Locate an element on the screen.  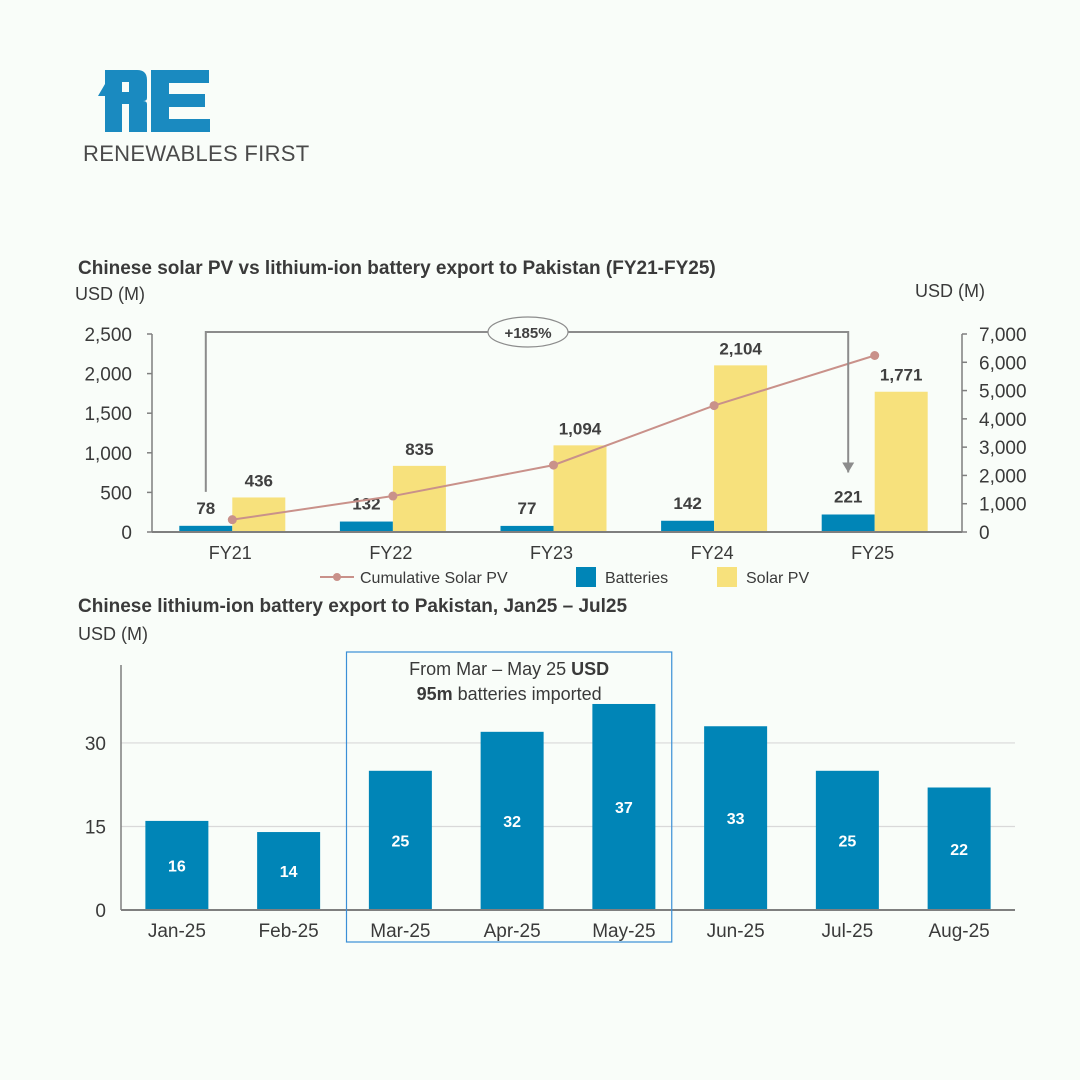
chart1-category-label: FY24 is located at coordinates (712, 553).